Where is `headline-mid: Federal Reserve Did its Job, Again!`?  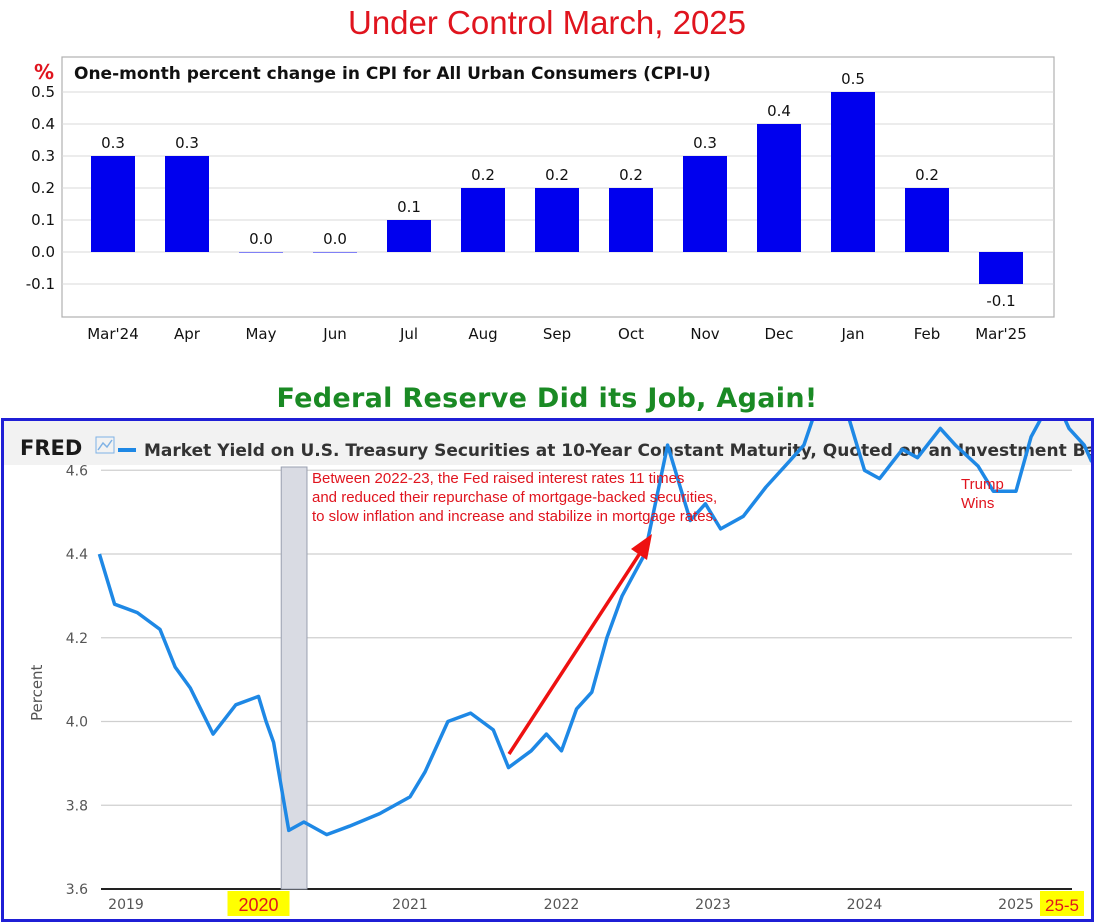 headline-mid: Federal Reserve Did its Job, Again! is located at coordinates (547, 398).